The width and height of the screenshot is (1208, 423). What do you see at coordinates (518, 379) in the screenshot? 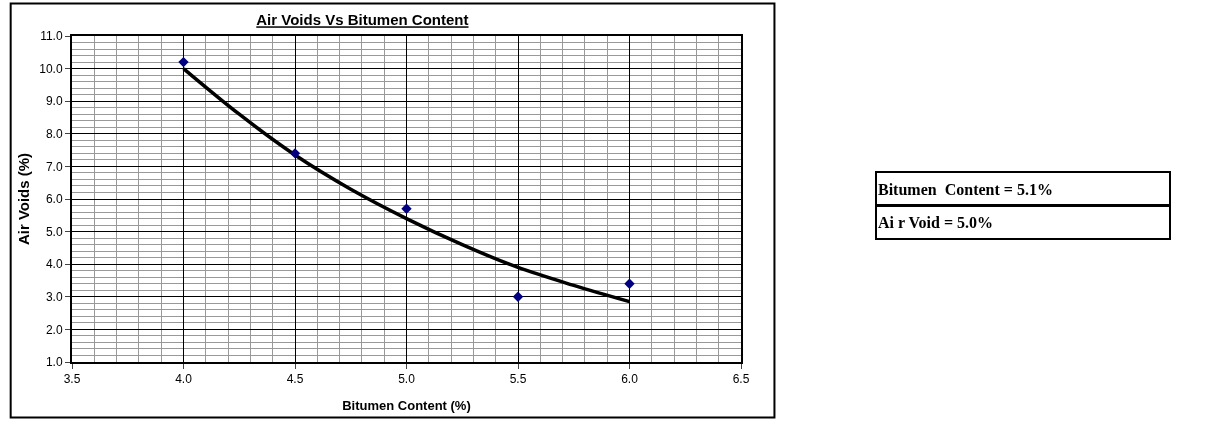
I see `x-tick-label: 5.5` at bounding box center [518, 379].